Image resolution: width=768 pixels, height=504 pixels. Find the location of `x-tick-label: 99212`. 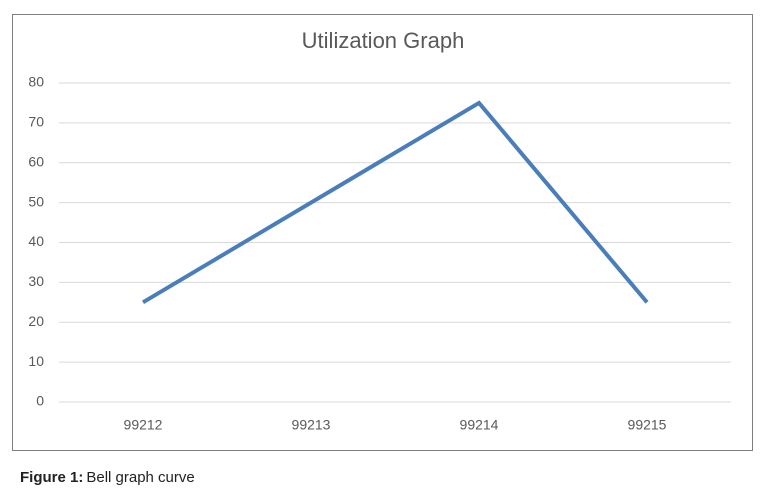

x-tick-label: 99212 is located at coordinates (143, 425).